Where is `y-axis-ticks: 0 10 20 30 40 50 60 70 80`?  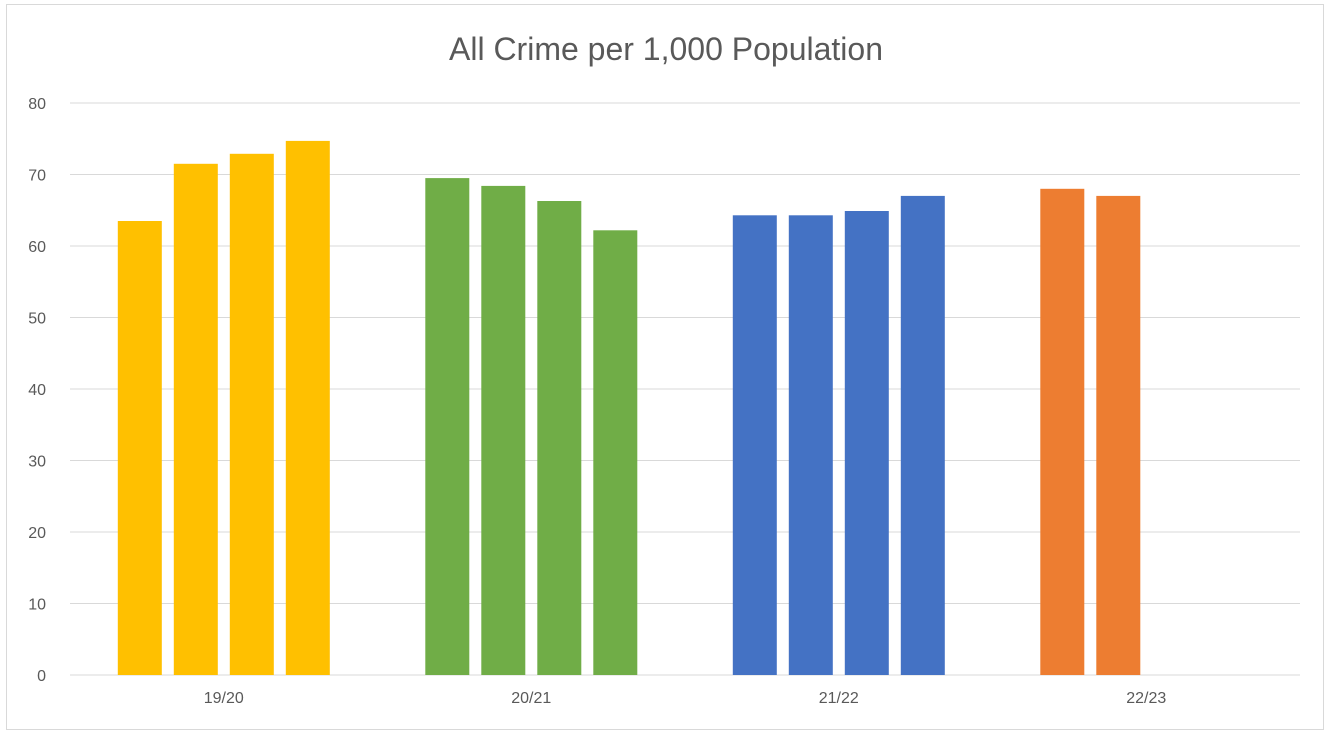
y-axis-ticks: 0 10 20 30 40 50 60 70 80 is located at coordinates (37, 390).